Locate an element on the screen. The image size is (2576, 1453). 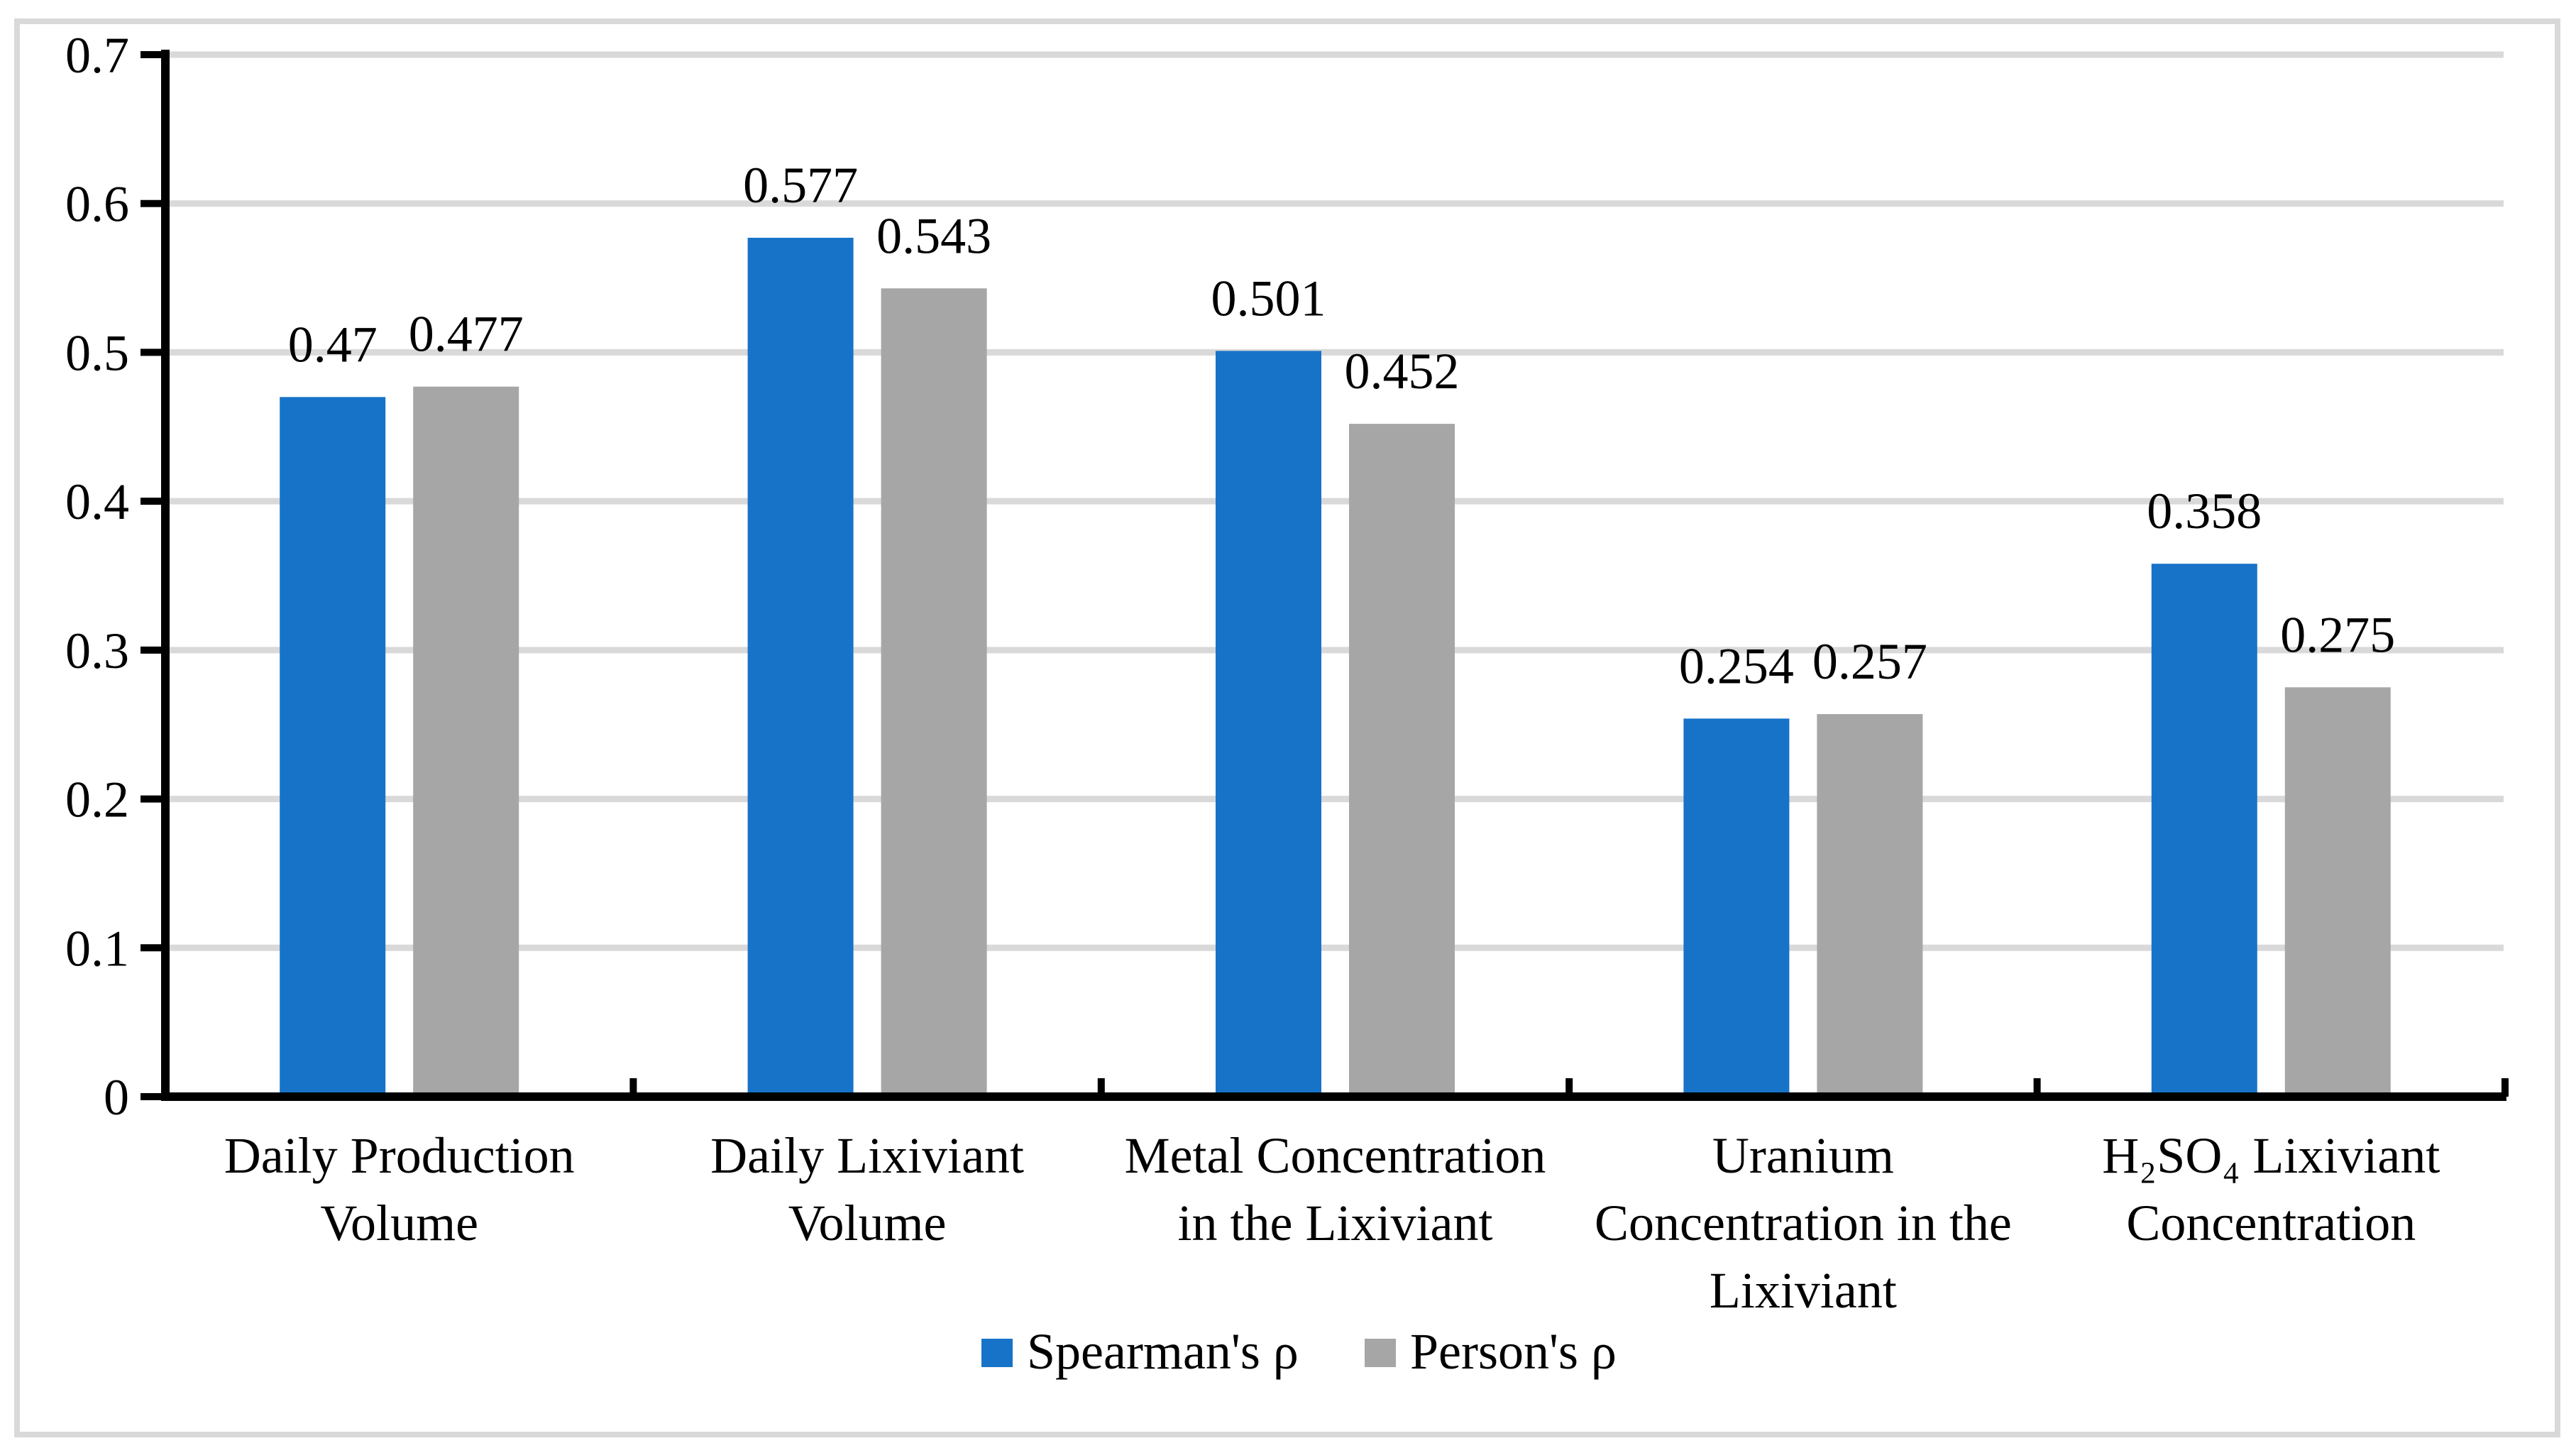
category-label-4: H₂SO₄ Lixiviant Concentration is located at coordinates (2271, 1189).